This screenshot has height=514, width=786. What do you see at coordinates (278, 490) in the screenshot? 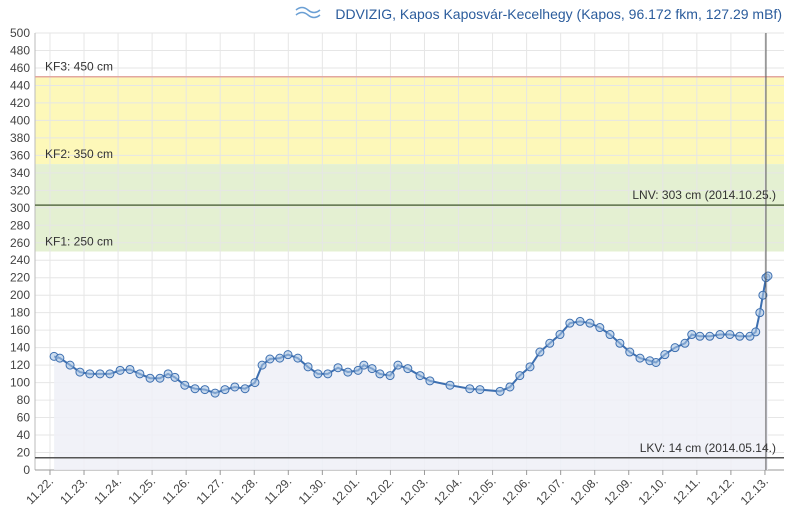
I see `x-tick-label: 11.29.` at bounding box center [278, 490].